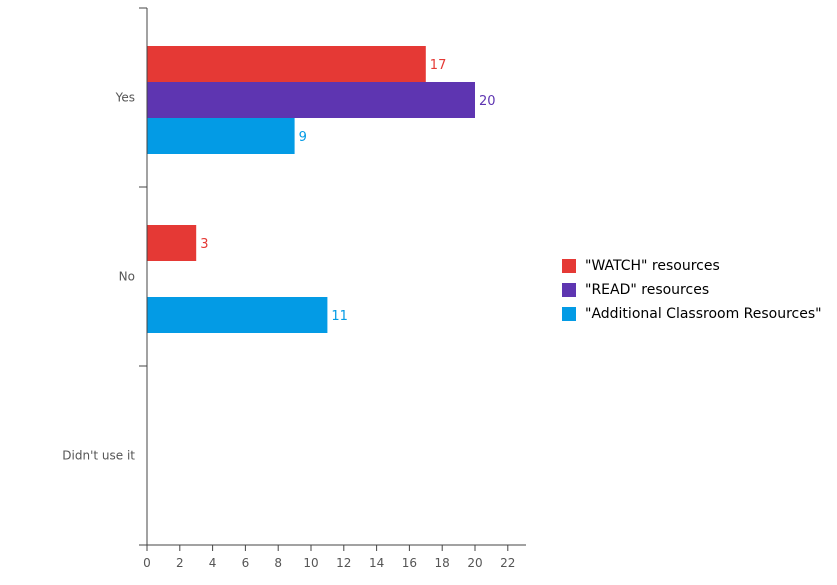 This screenshot has width=837, height=585. I want to click on x-tick-label-18: 18, so click(442, 563).